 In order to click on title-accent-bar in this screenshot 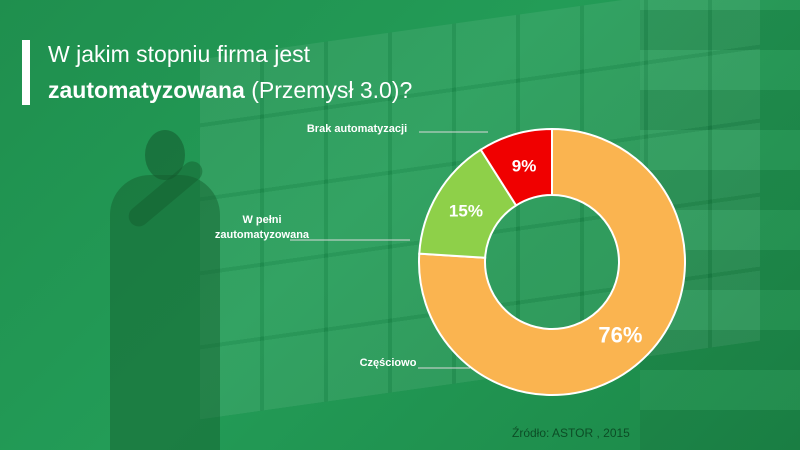, I will do `click(26, 72)`.